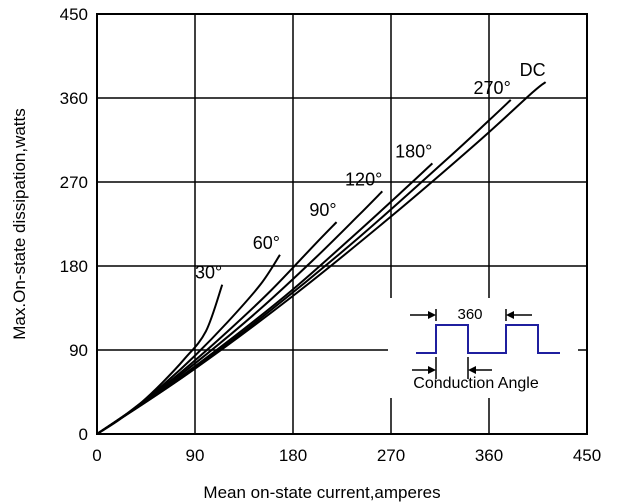 The width and height of the screenshot is (617, 504). Describe the element at coordinates (96, 455) in the screenshot. I see `x-tick-label: 0` at that location.